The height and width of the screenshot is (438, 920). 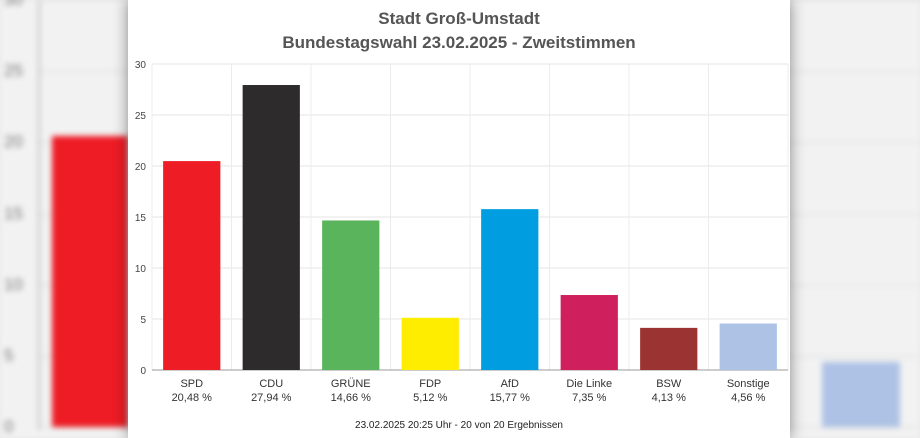 I want to click on category-label: CDU, so click(x=271, y=384).